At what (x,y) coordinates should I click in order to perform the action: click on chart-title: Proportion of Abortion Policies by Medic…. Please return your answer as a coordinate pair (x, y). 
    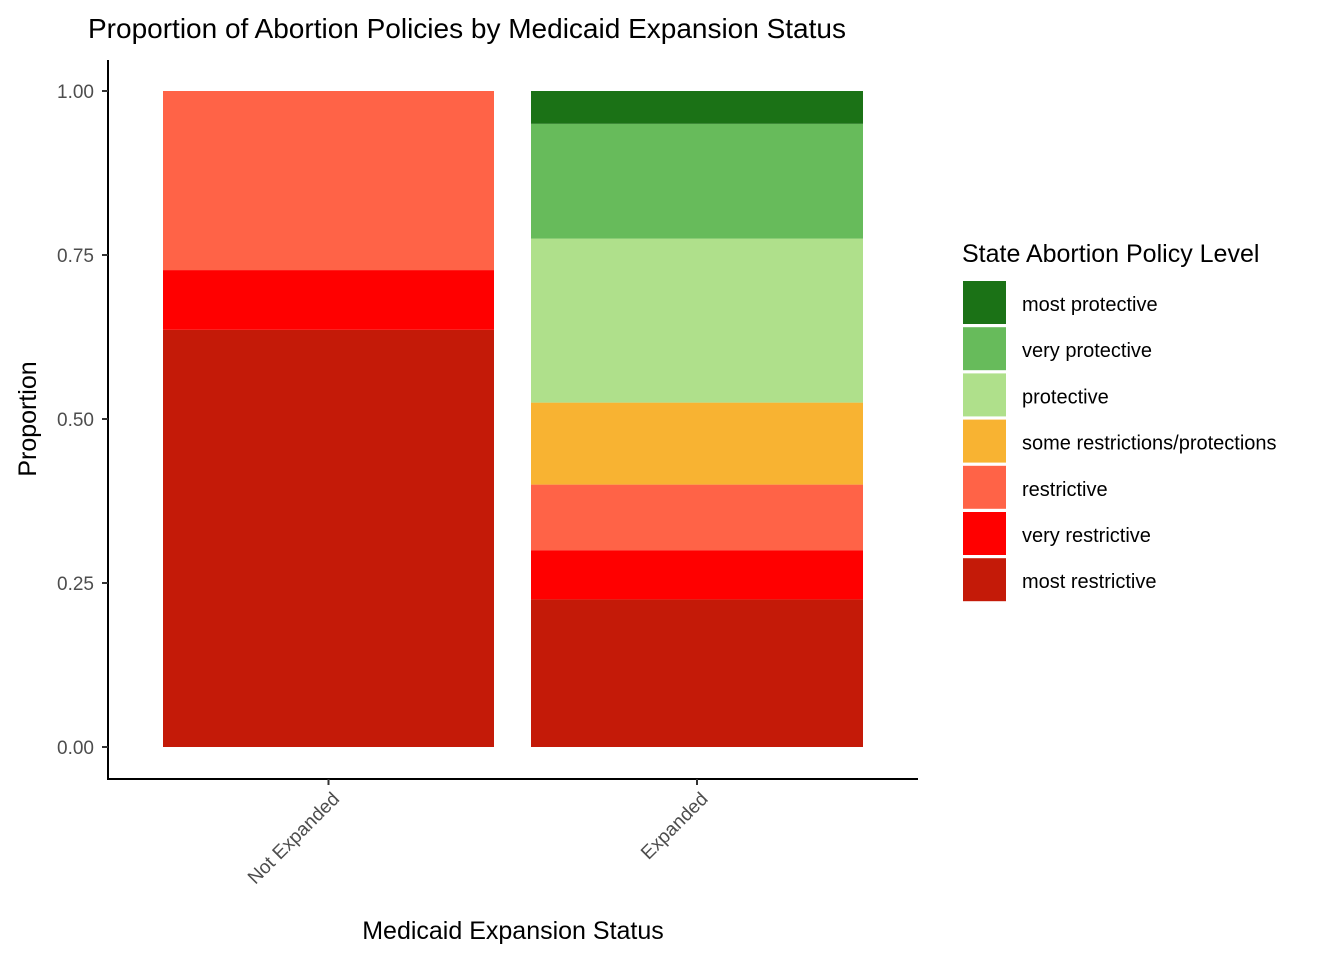
    Looking at the image, I should click on (467, 28).